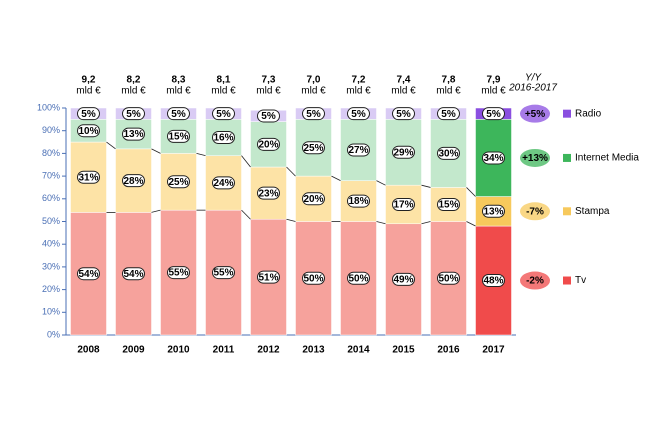 Image resolution: width=658 pixels, height=439 pixels. Describe the element at coordinates (179, 80) in the screenshot. I see `total-label: 8,3` at that location.